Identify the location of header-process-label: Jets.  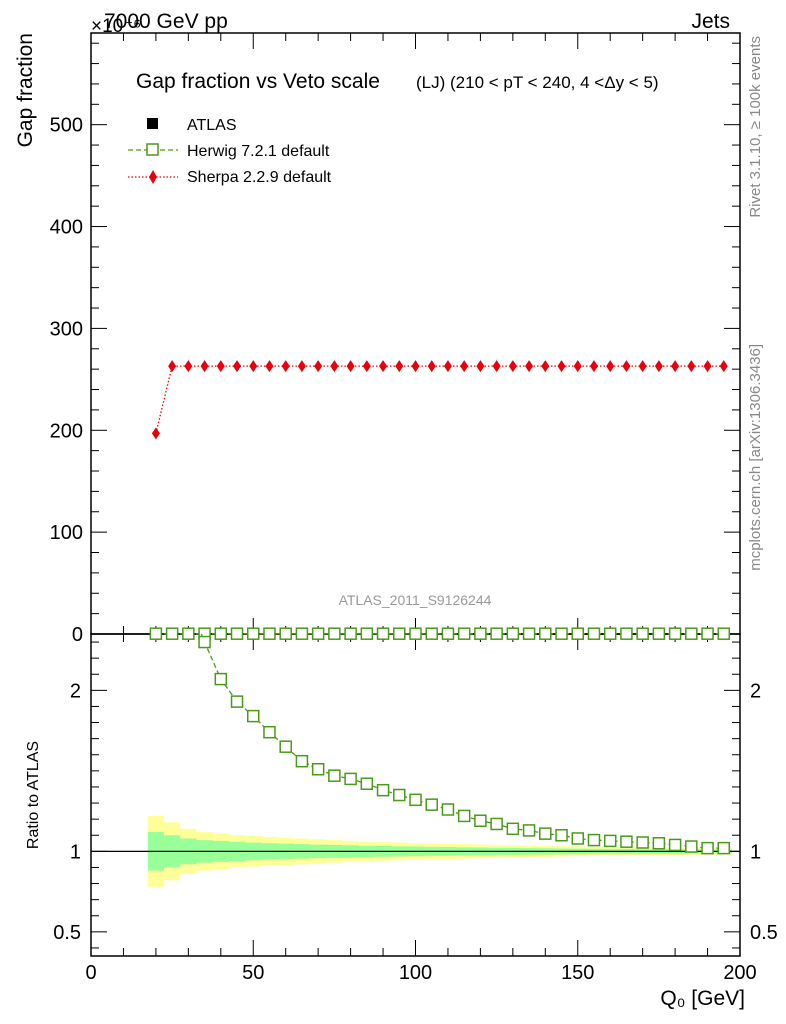
(710, 21).